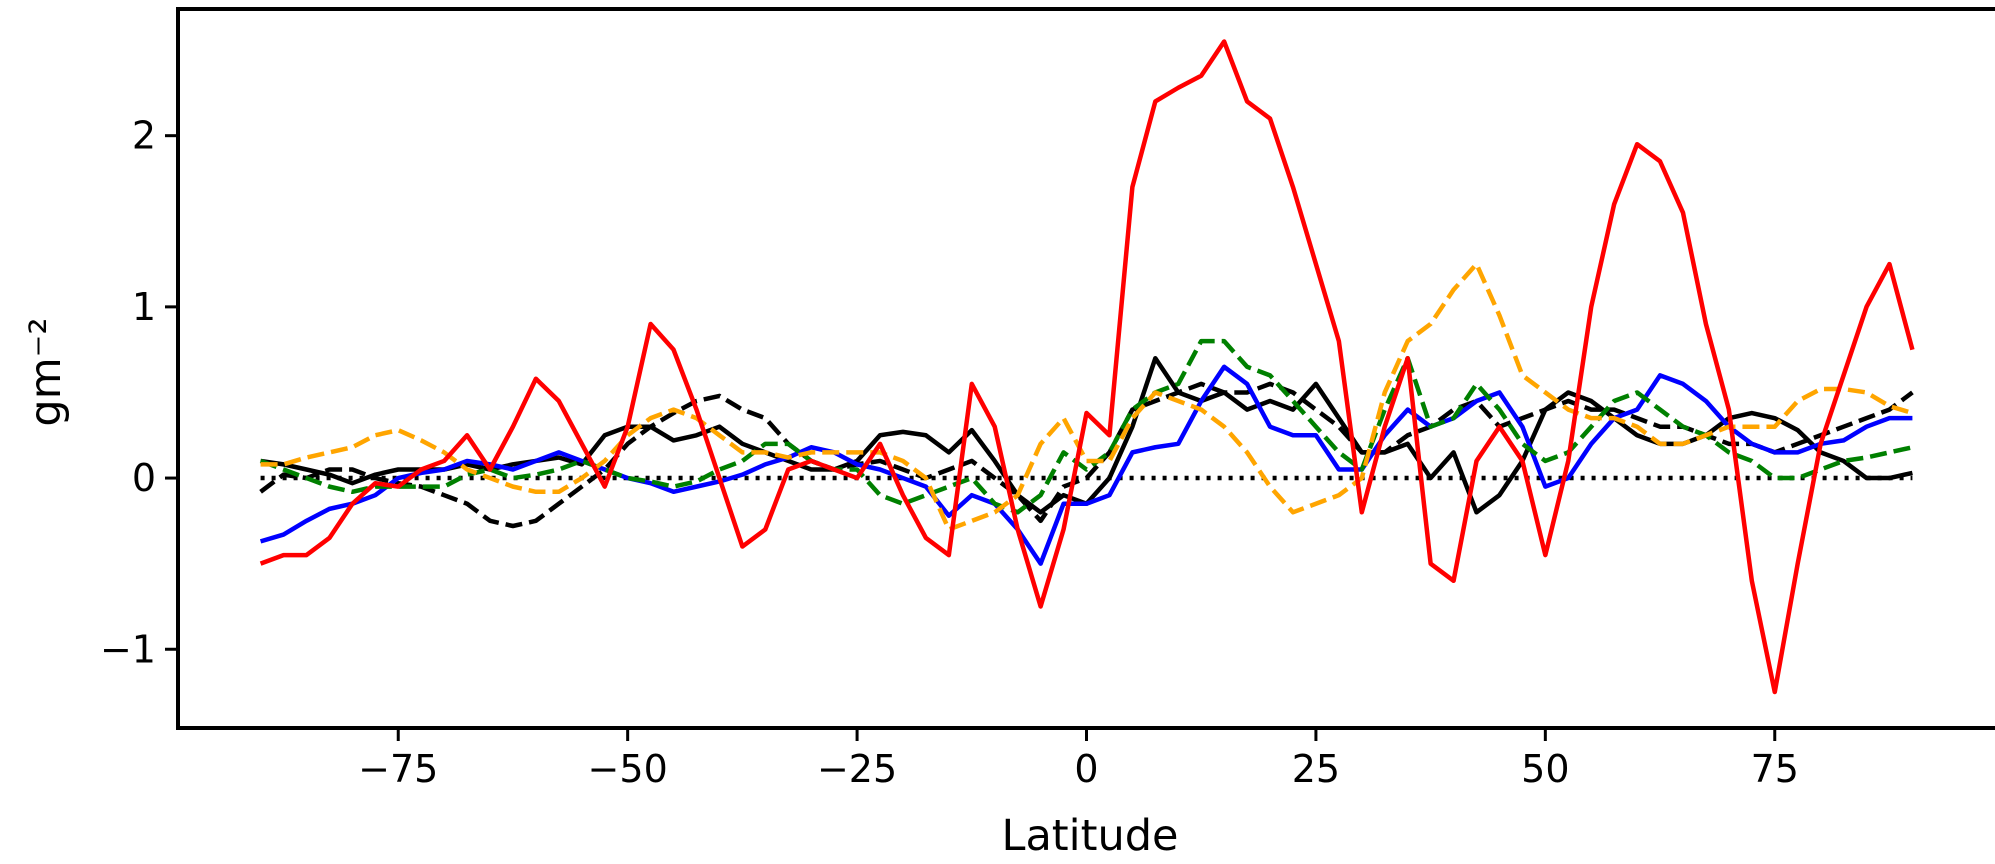  I want to click on x-tick-label: 25, so click(1316, 769).